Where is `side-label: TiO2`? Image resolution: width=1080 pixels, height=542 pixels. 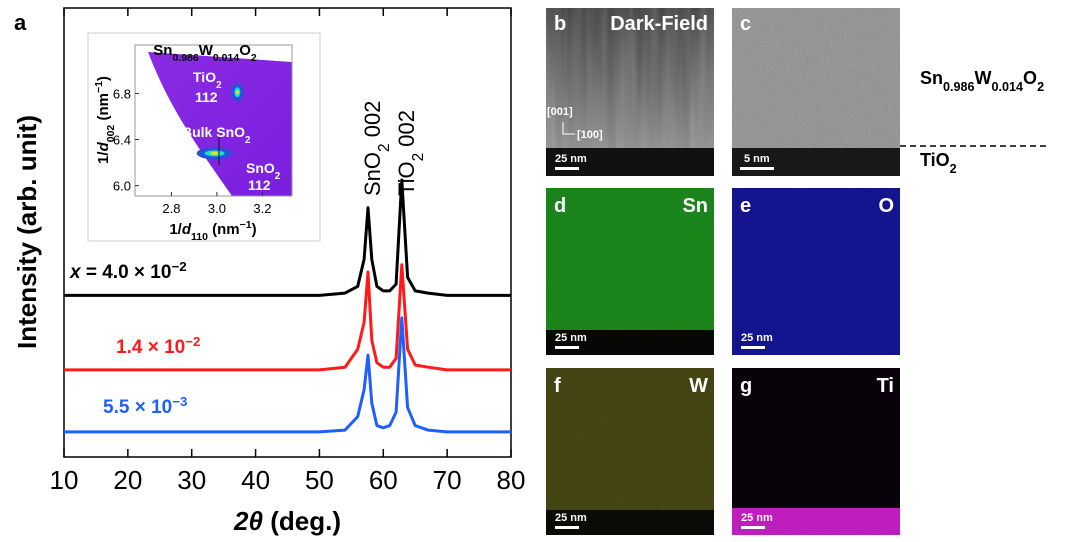
side-label: TiO2 is located at coordinates (938, 163).